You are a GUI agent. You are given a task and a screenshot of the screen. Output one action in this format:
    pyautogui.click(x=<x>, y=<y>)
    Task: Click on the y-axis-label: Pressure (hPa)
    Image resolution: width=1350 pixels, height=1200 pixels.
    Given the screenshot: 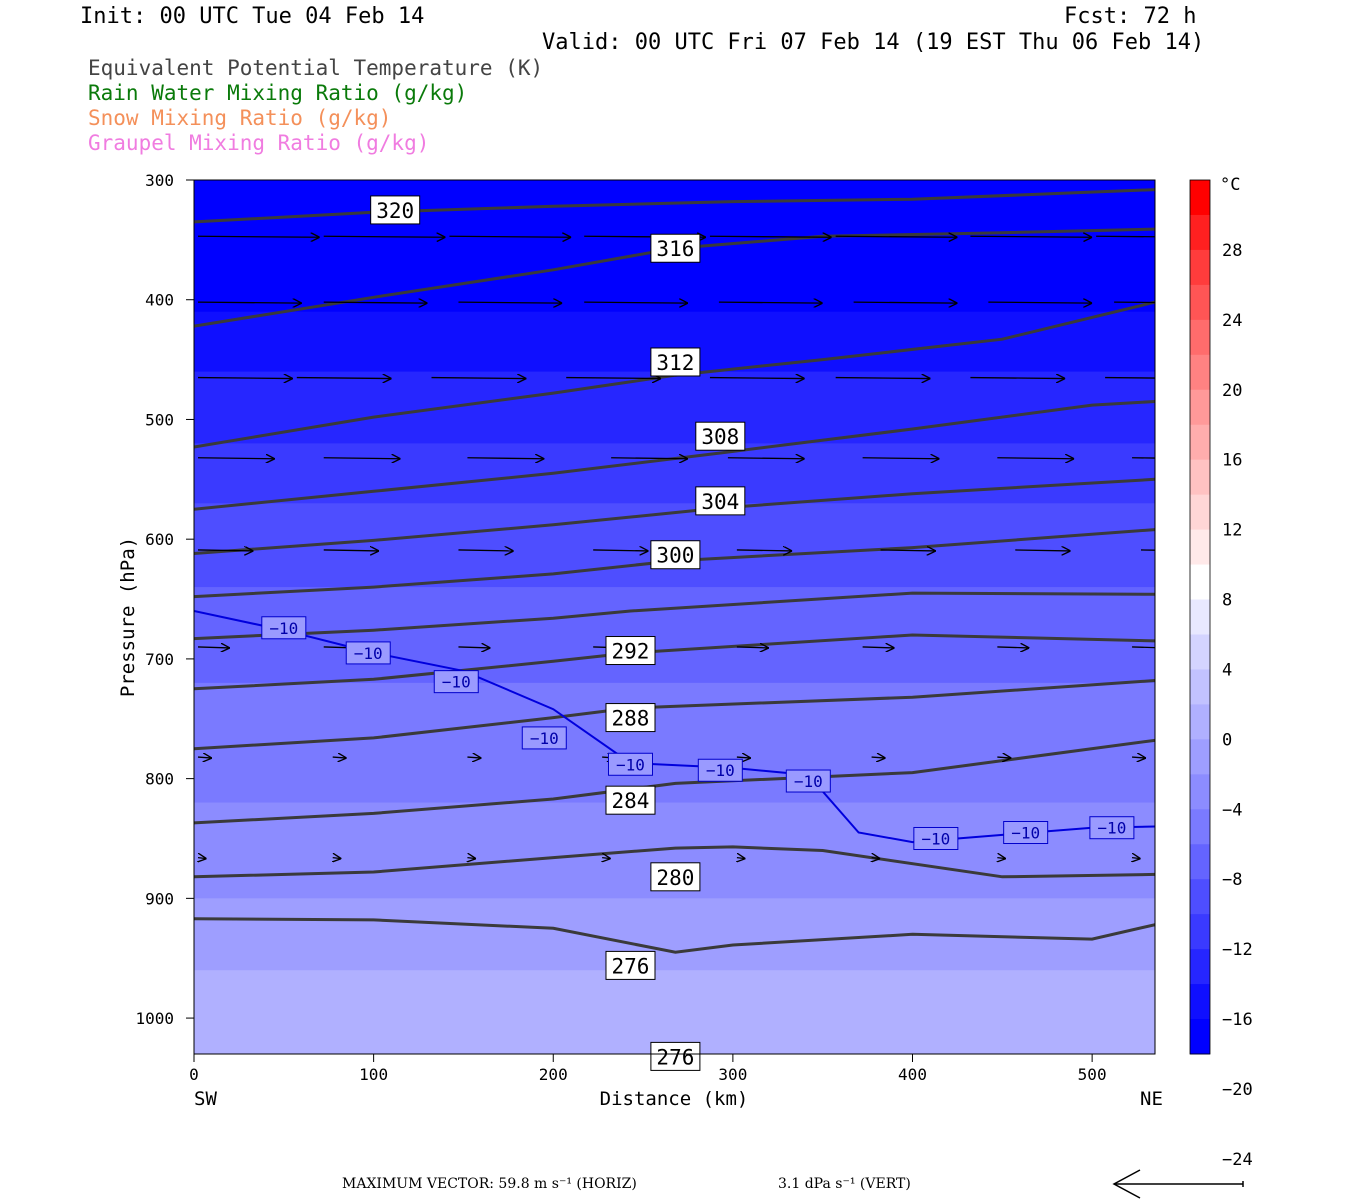 What is the action you would take?
    pyautogui.click(x=128, y=617)
    